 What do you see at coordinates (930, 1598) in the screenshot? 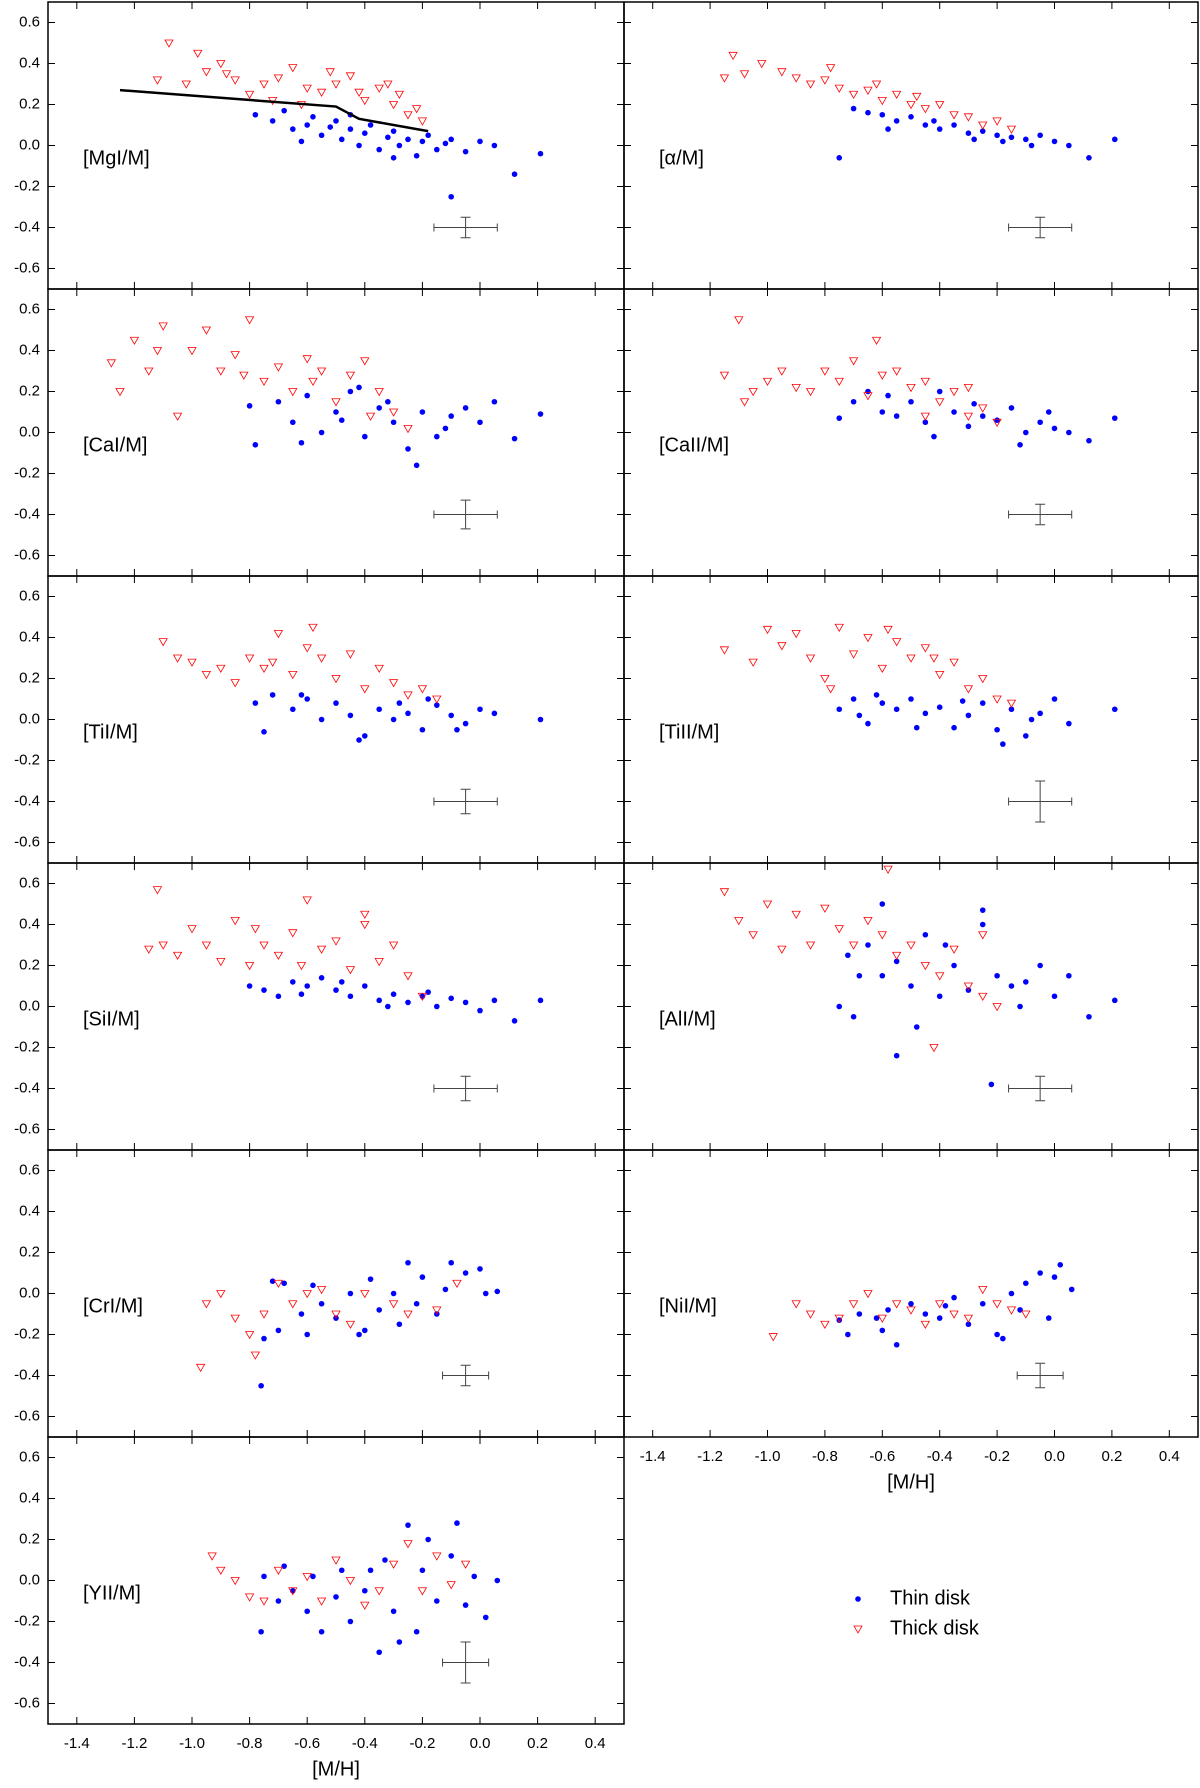
I see `legend-label: Thin disk` at bounding box center [930, 1598].